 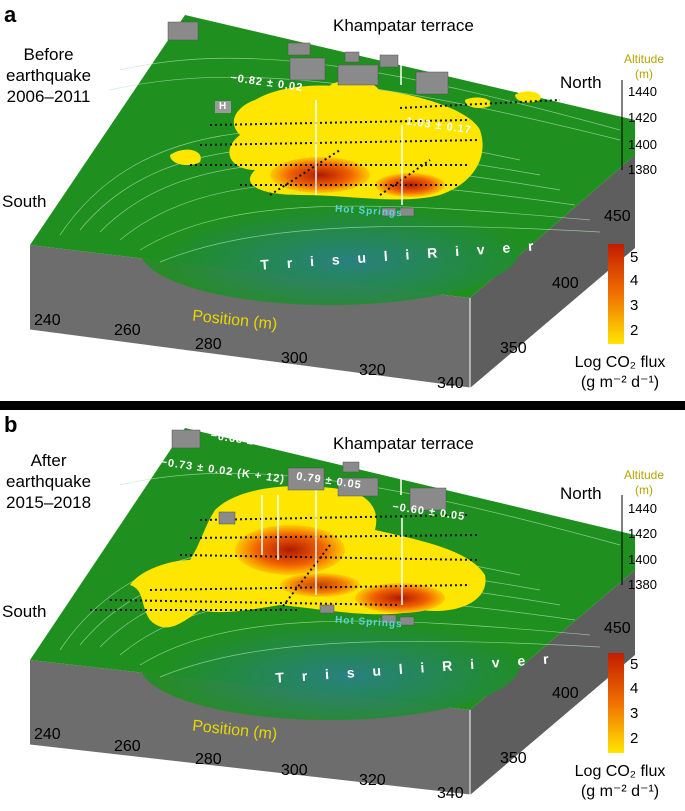 What do you see at coordinates (10, 14) in the screenshot?
I see `panel-letter: a` at bounding box center [10, 14].